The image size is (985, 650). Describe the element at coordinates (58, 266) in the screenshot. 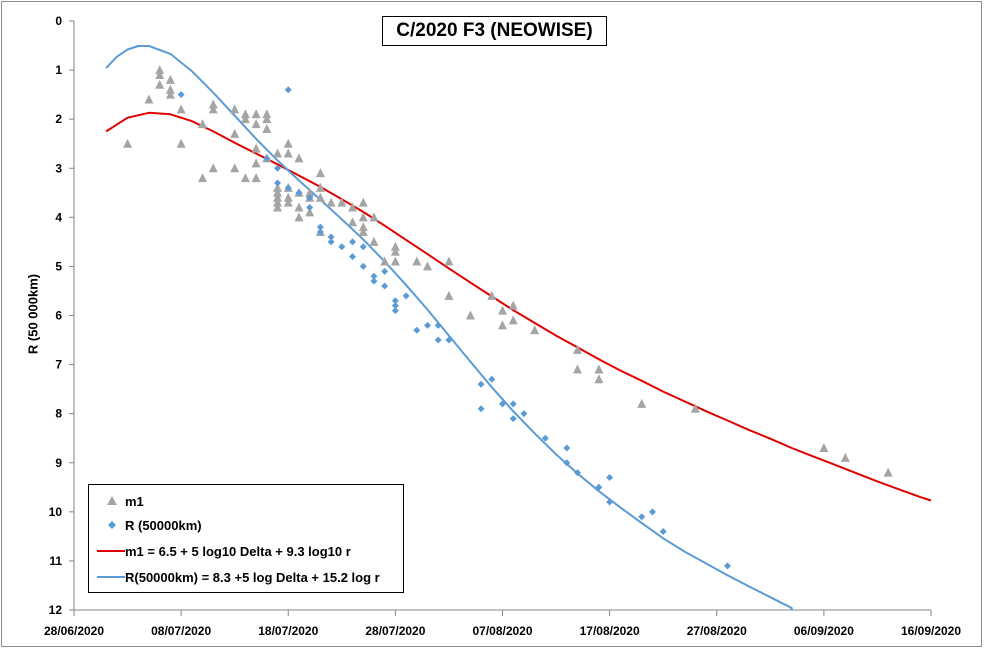

I see `y-tick-label: 5` at that location.